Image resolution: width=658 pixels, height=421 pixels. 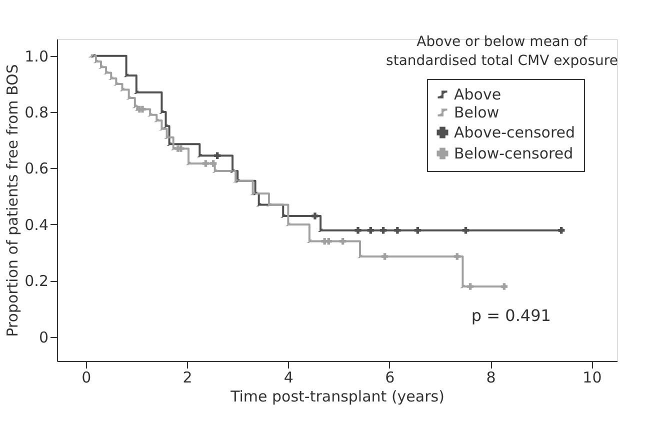 What do you see at coordinates (36, 225) in the screenshot?
I see `y-tick-label: 0.4` at bounding box center [36, 225].